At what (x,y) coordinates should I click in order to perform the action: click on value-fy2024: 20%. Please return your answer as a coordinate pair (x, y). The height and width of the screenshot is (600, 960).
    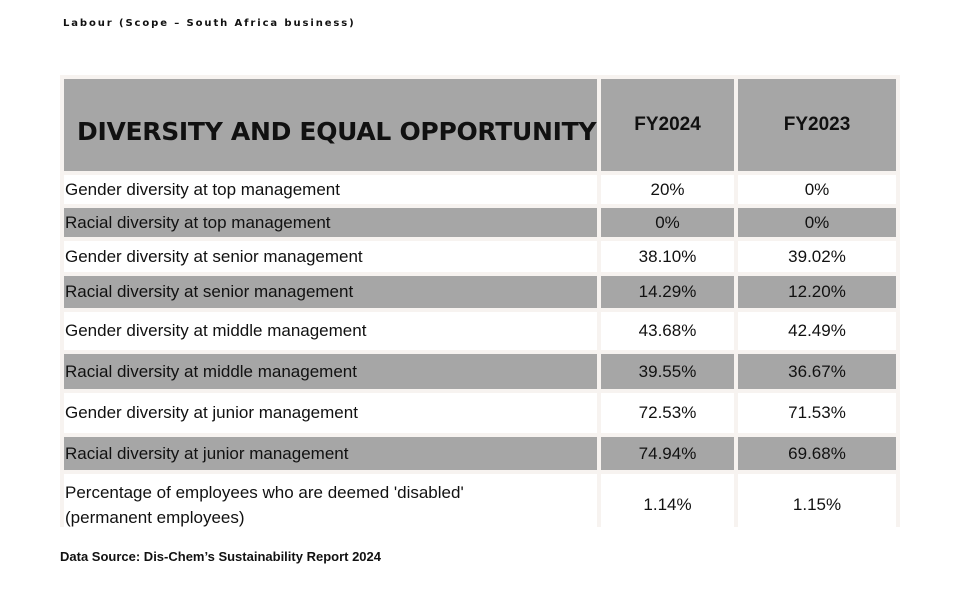
    Looking at the image, I should click on (667, 189).